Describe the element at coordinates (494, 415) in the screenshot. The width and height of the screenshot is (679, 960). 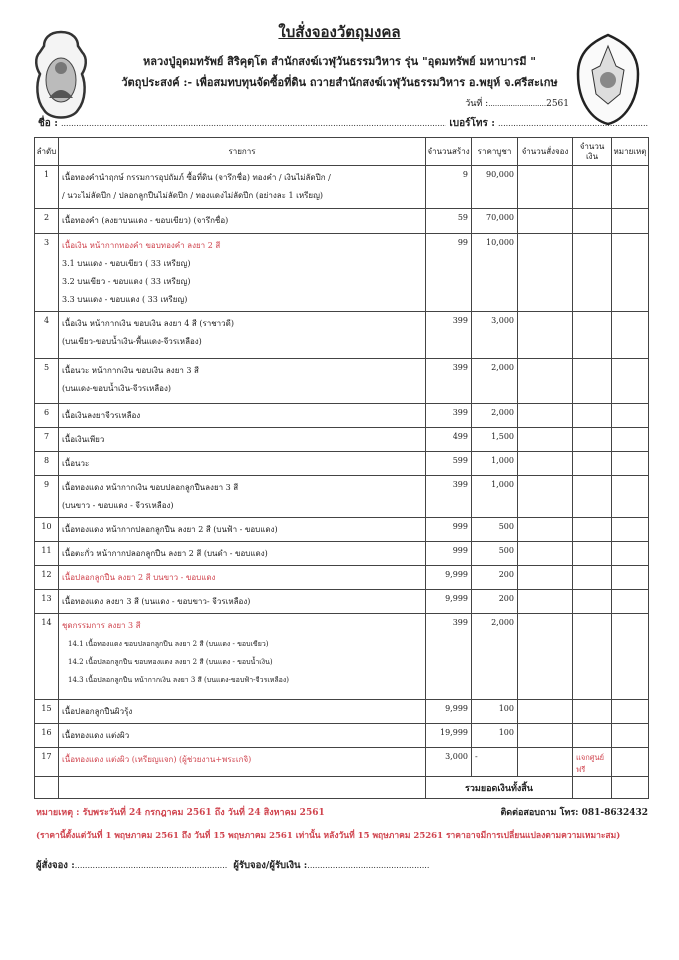
I see `price: 2,000` at that location.